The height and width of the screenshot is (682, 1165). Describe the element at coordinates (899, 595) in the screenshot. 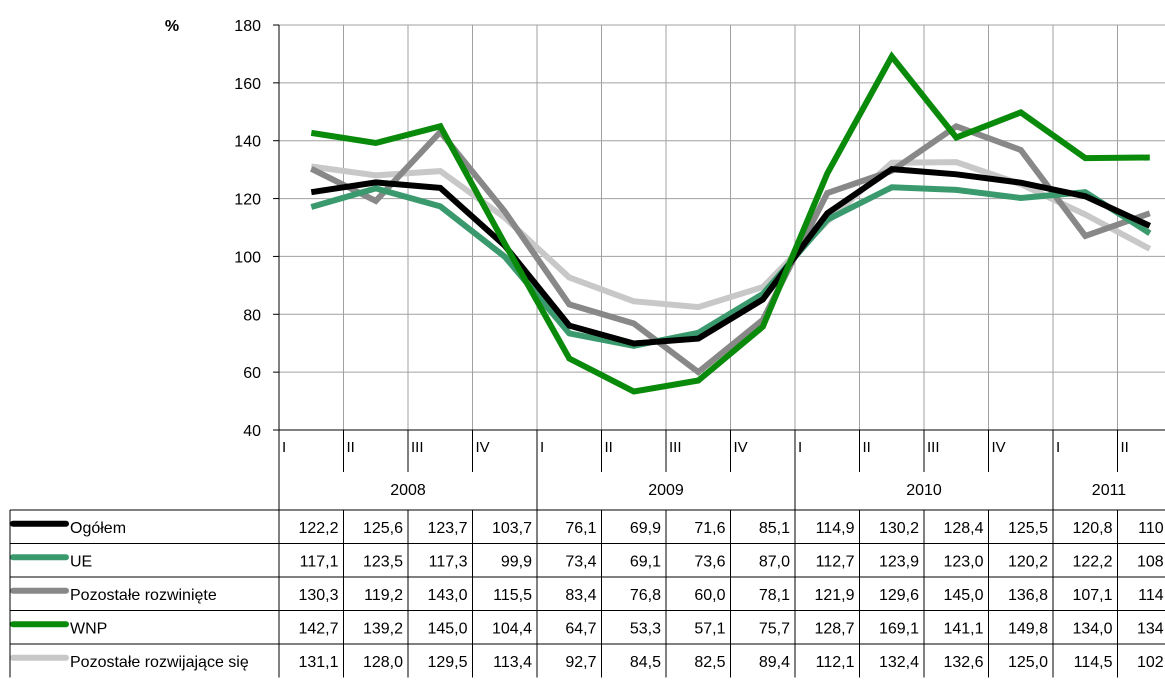

I see `table-cell: 129,6` at that location.